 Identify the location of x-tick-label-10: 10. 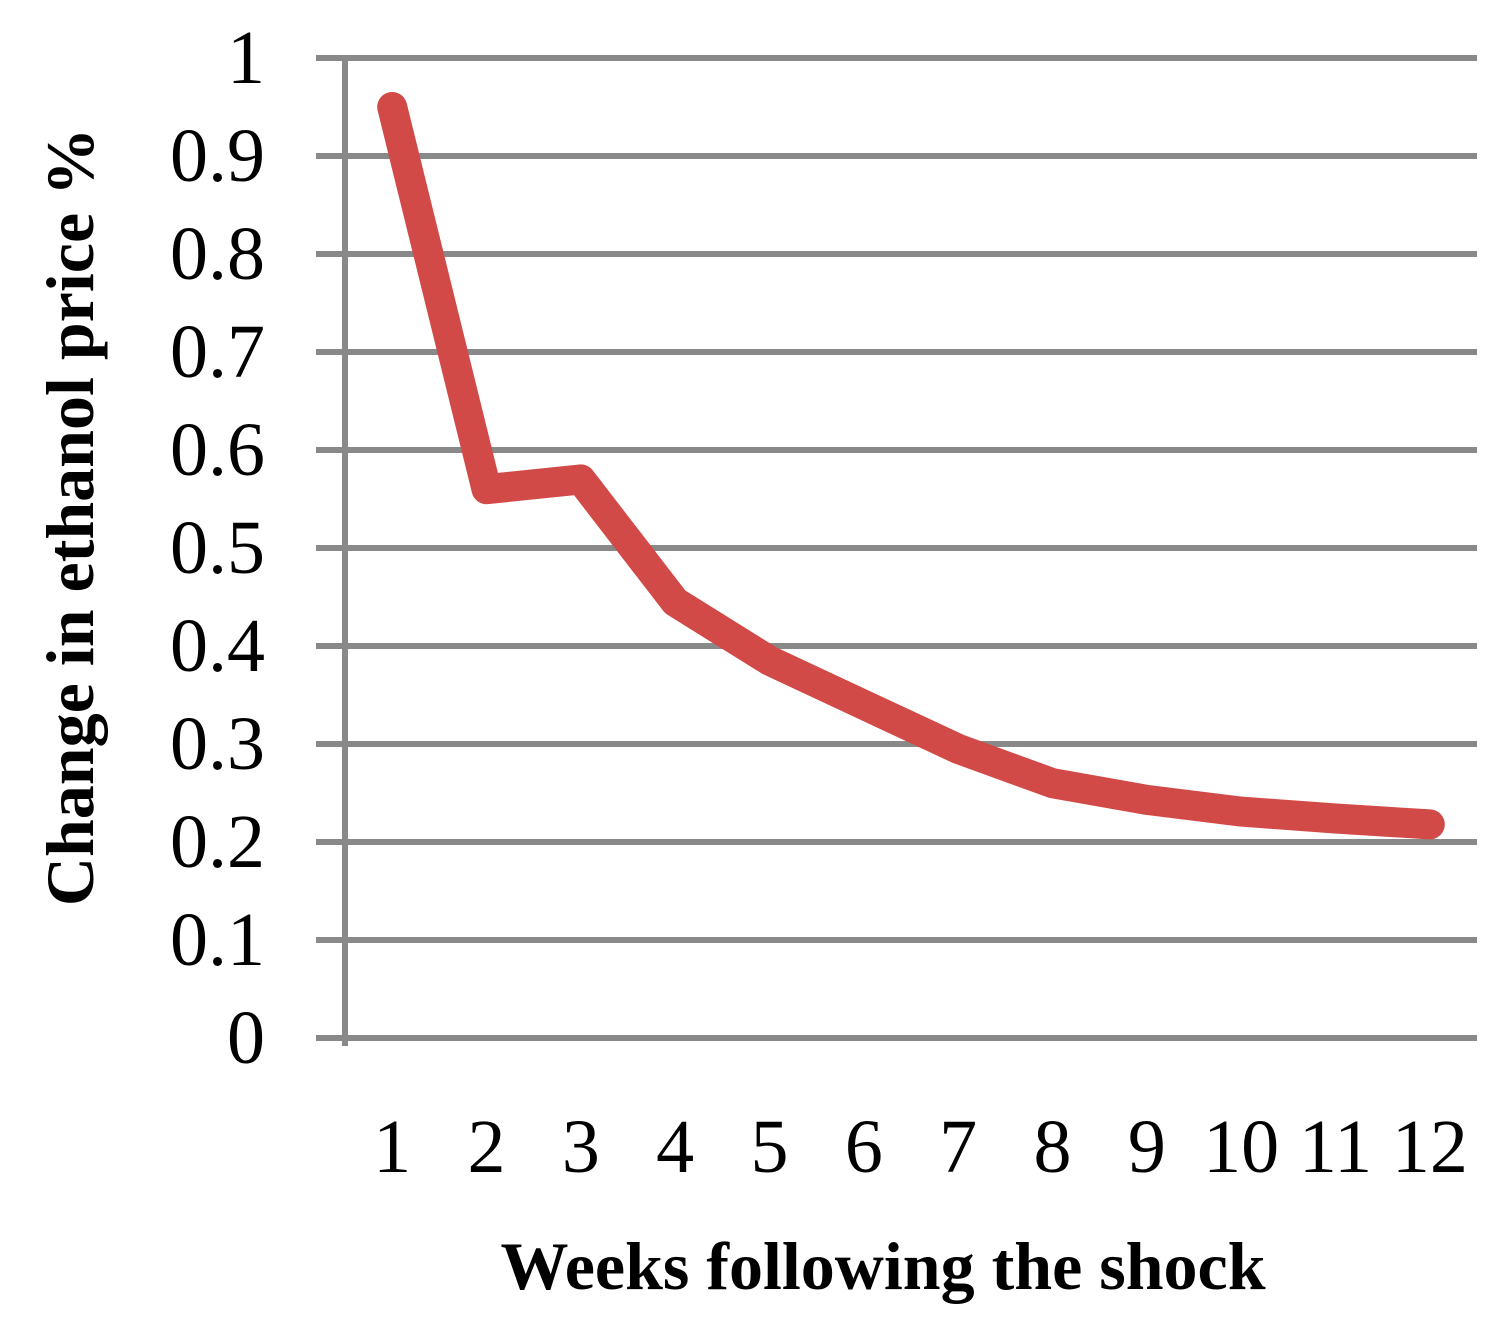
(1241, 1147).